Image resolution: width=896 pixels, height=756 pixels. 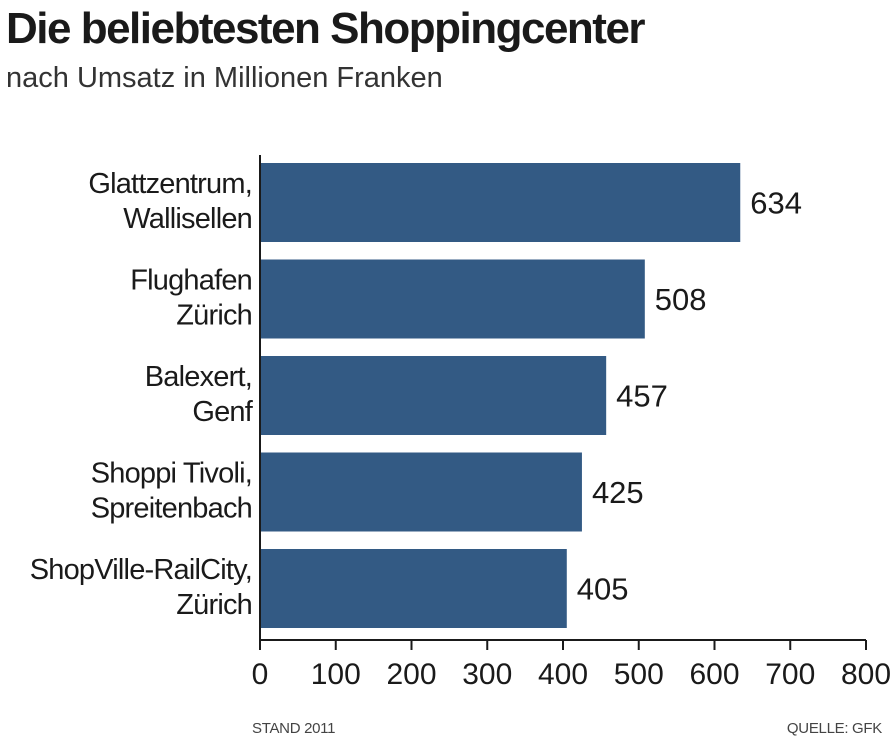 What do you see at coordinates (326, 28) in the screenshot?
I see `chart-title: Die beliebtesten Shoppingcenter` at bounding box center [326, 28].